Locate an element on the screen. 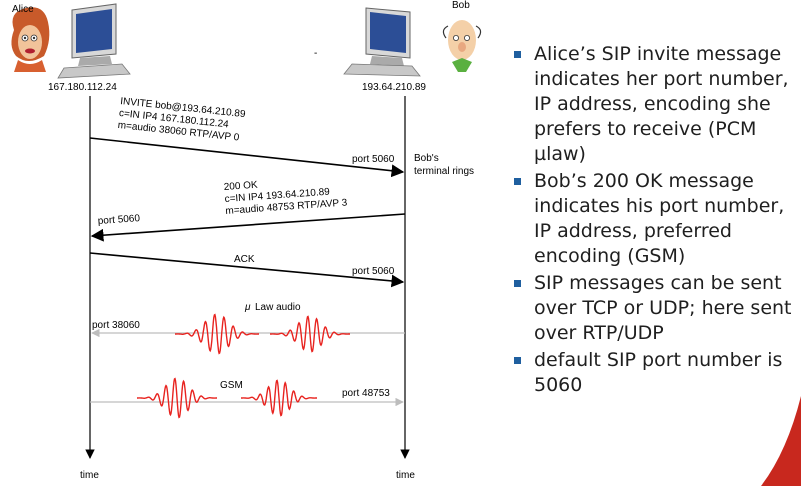  alice-time-label: time is located at coordinates (89, 475).